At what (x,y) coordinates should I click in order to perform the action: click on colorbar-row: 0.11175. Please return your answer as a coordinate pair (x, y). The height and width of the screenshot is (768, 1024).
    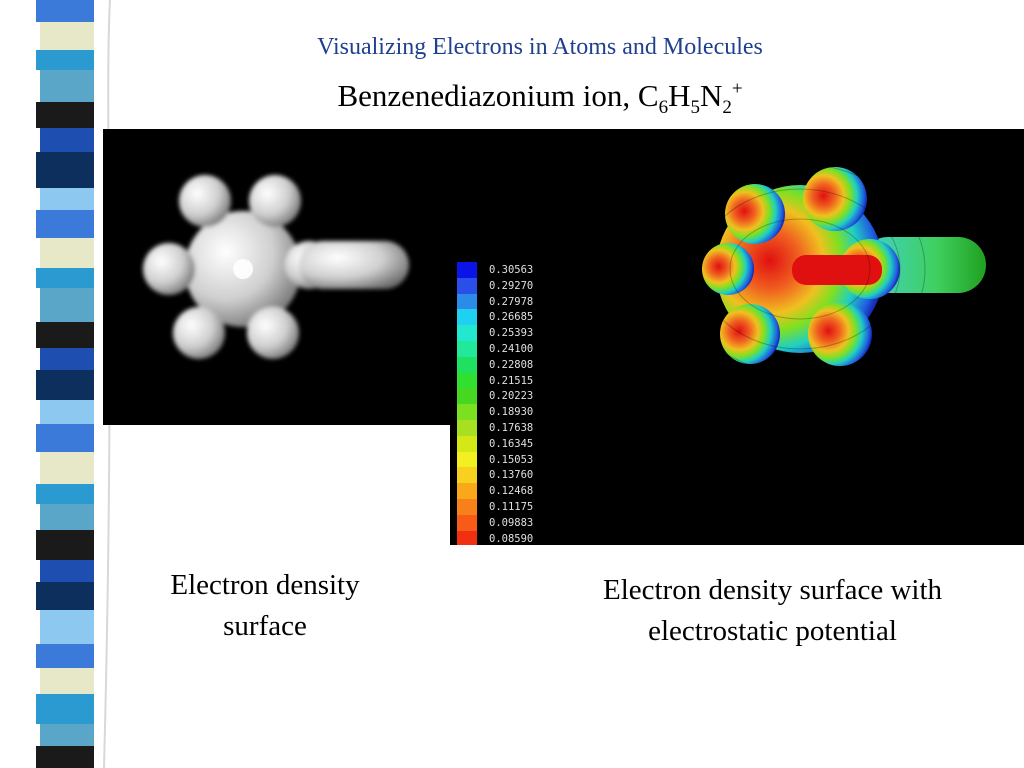
    Looking at the image, I should click on (517, 507).